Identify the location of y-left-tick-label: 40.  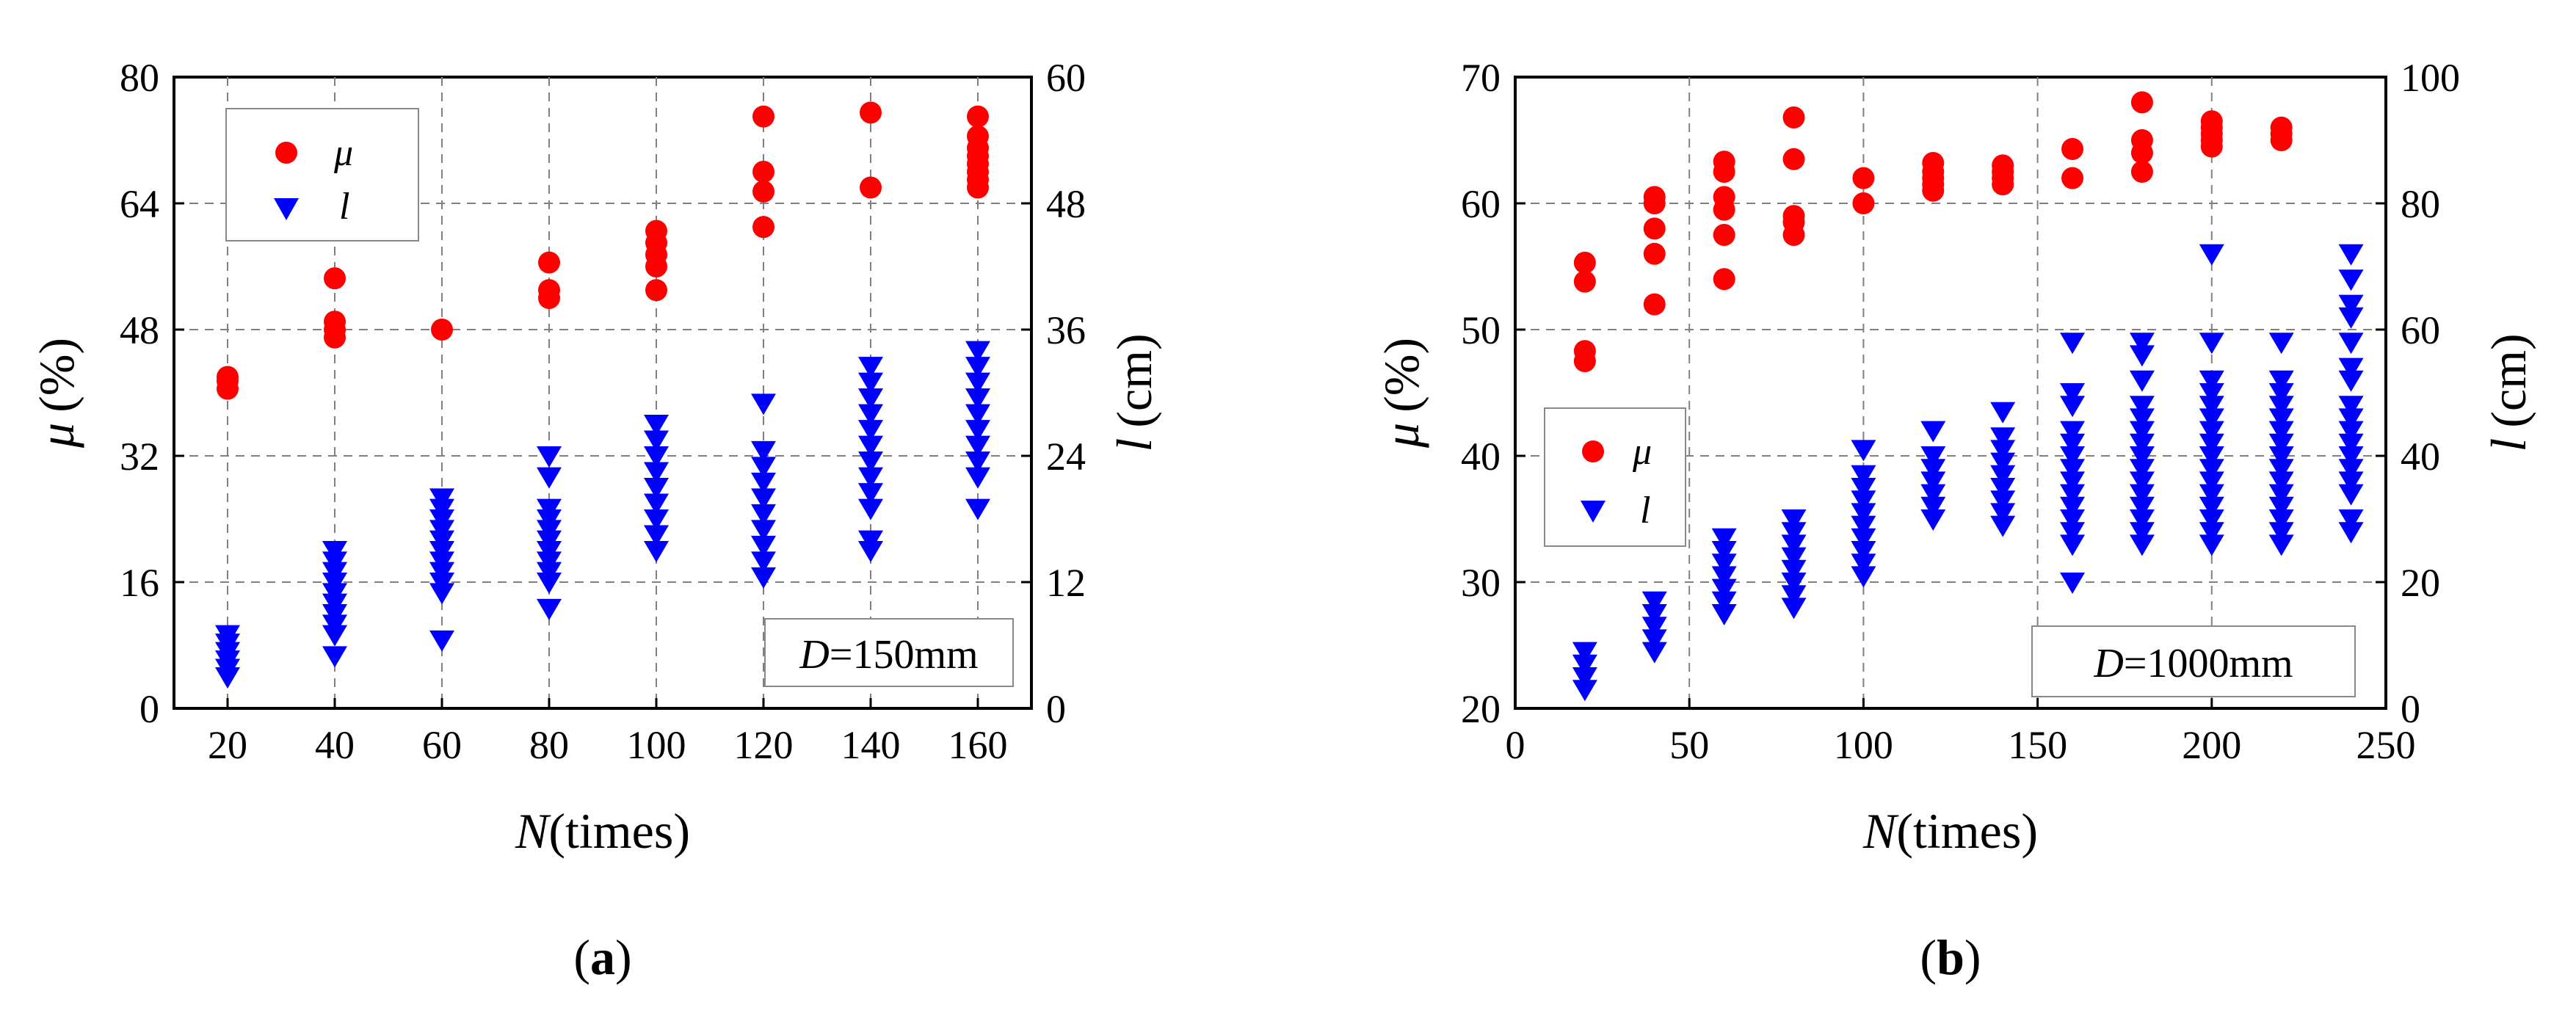
(1481, 457).